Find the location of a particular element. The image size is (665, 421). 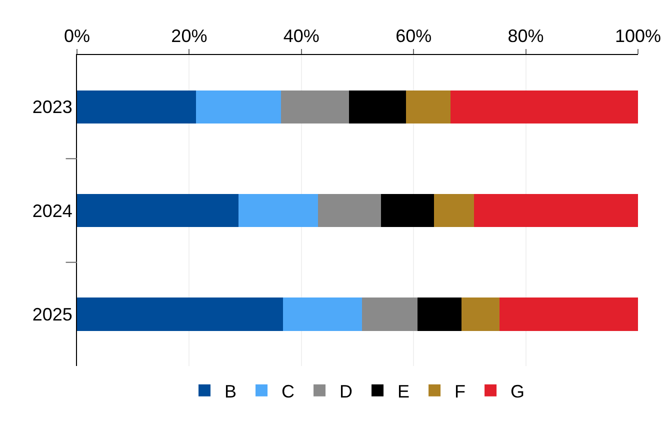

y-tick-label: 2023 is located at coordinates (52, 107).